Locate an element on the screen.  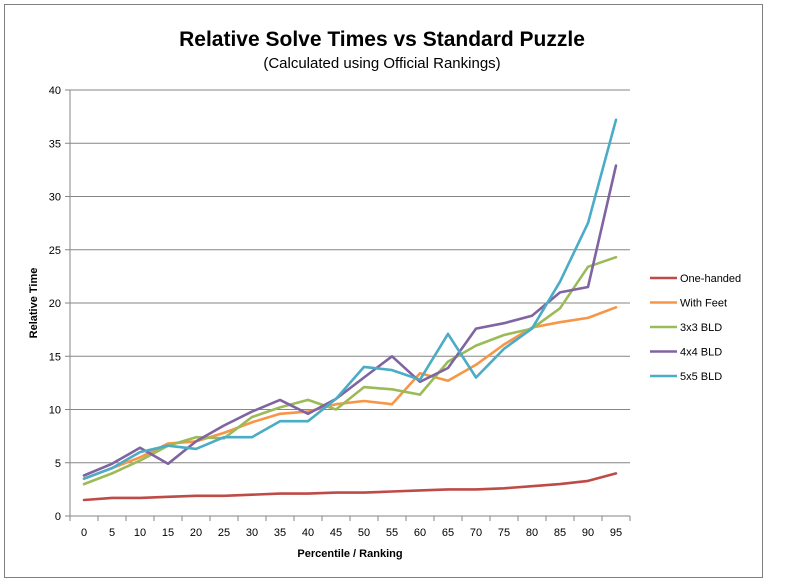
legend-label-one-handed: One-handed is located at coordinates (710, 279).